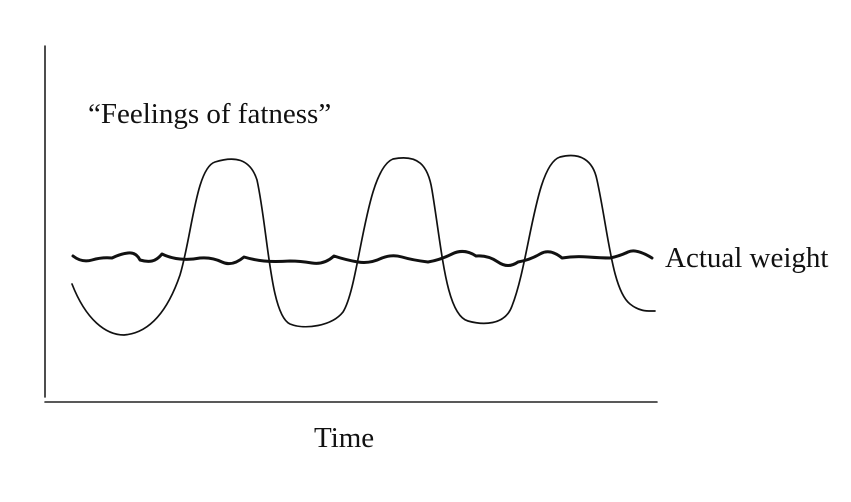 The image size is (851, 502). Describe the element at coordinates (362, 258) in the screenshot. I see `actual-weight-curve` at that location.